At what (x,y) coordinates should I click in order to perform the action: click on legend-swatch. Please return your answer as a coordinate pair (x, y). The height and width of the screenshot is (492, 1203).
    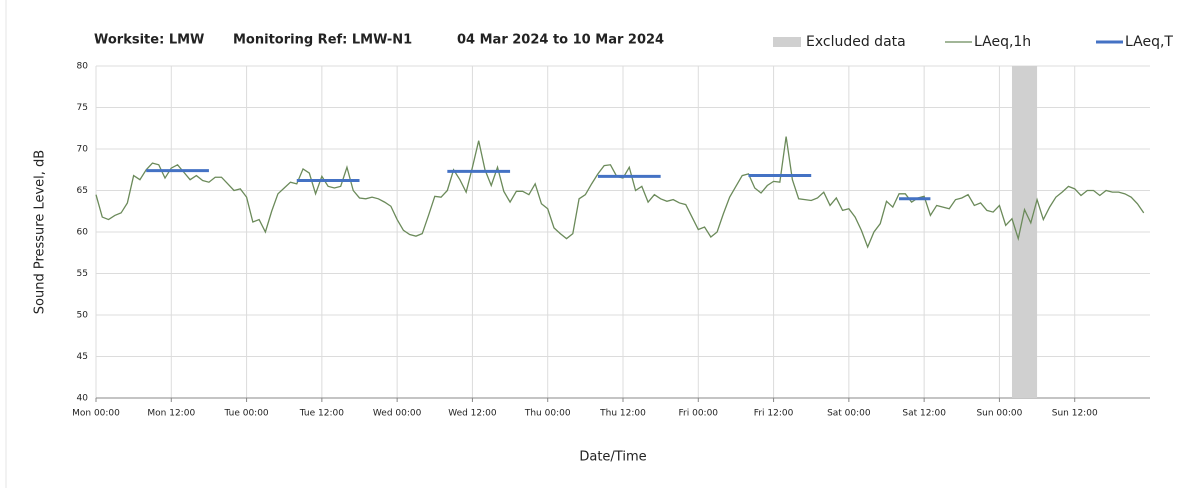
    Looking at the image, I should click on (787, 42).